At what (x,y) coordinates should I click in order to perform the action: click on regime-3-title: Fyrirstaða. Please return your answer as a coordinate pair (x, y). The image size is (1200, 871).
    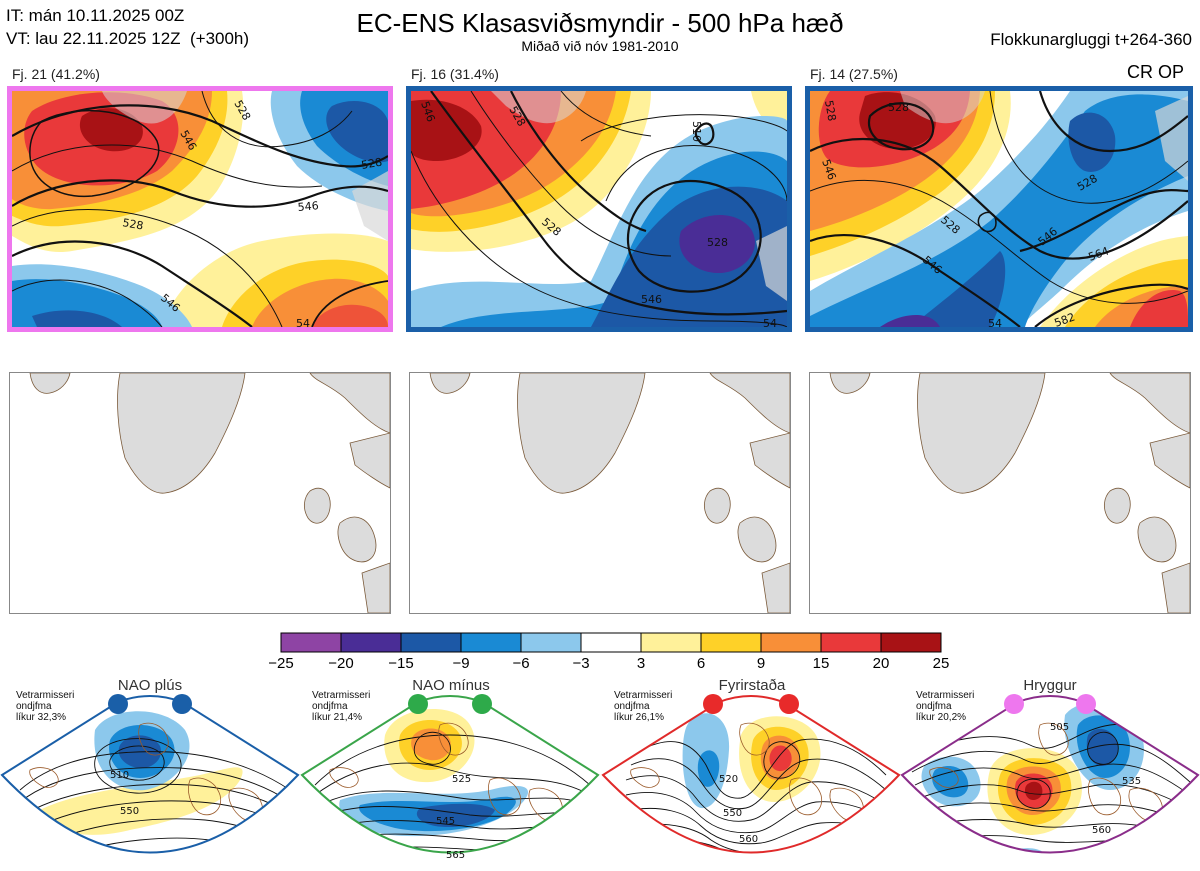
    Looking at the image, I should click on (752, 685).